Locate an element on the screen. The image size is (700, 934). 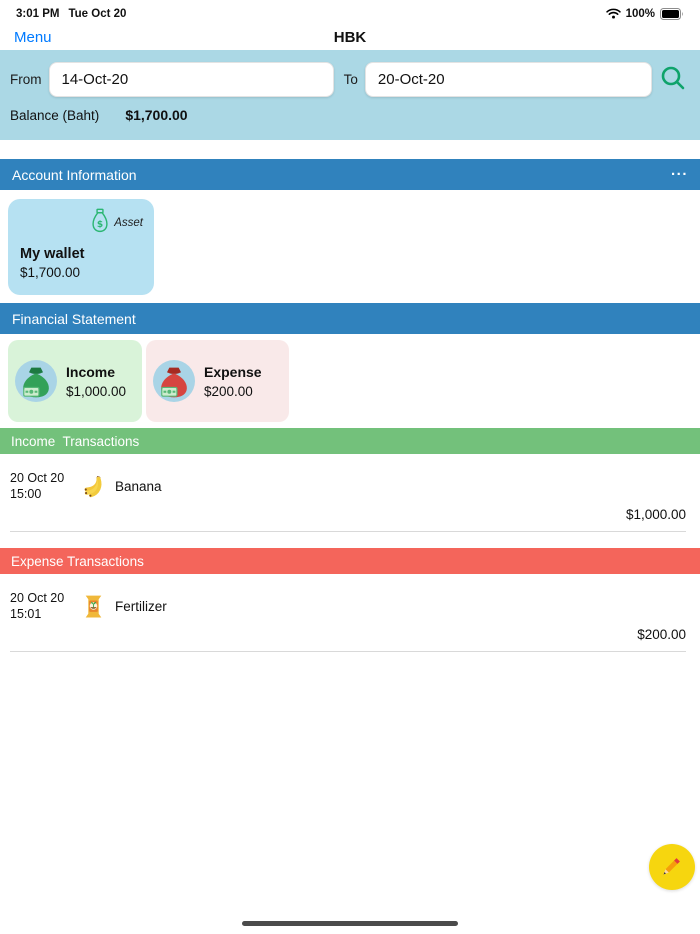
expense-transactions-header: Expense Transactions is located at coordinates (350, 561).